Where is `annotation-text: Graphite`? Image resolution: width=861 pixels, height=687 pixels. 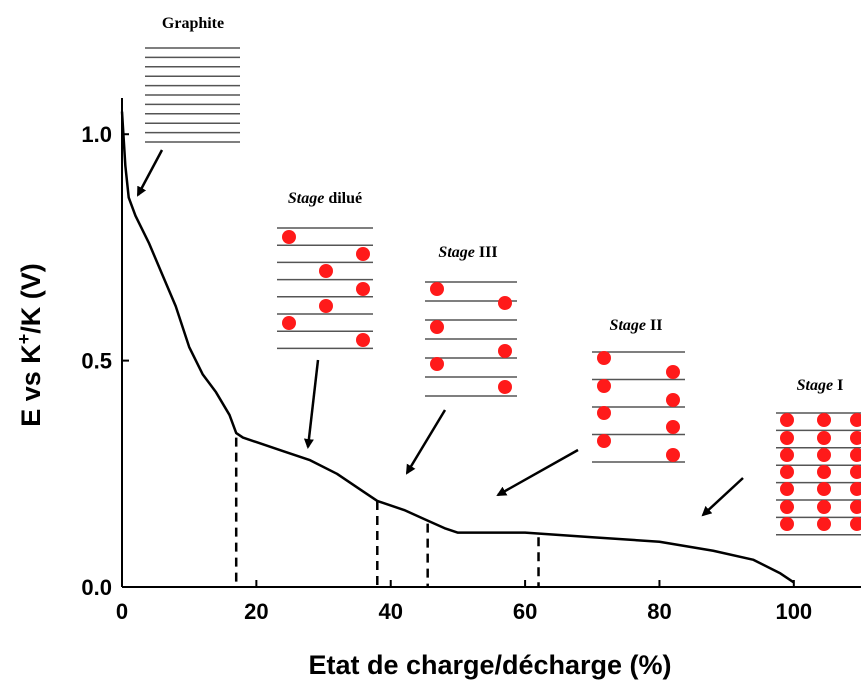
annotation-text: Graphite is located at coordinates (193, 23).